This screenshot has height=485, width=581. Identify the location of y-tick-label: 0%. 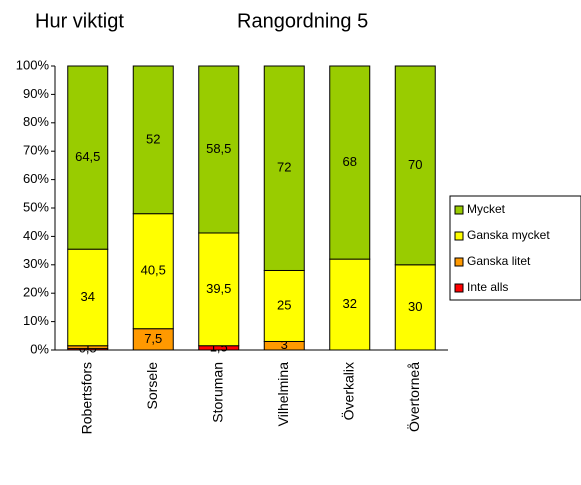
(39, 348).